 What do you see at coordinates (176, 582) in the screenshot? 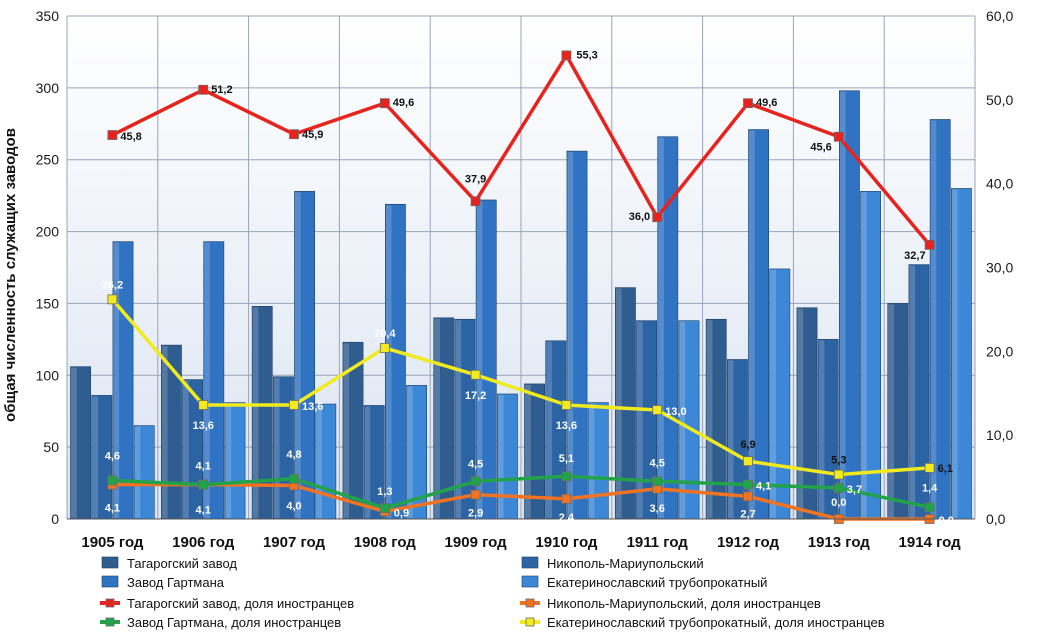
I see `legend-label: Завод Гартмана` at bounding box center [176, 582].